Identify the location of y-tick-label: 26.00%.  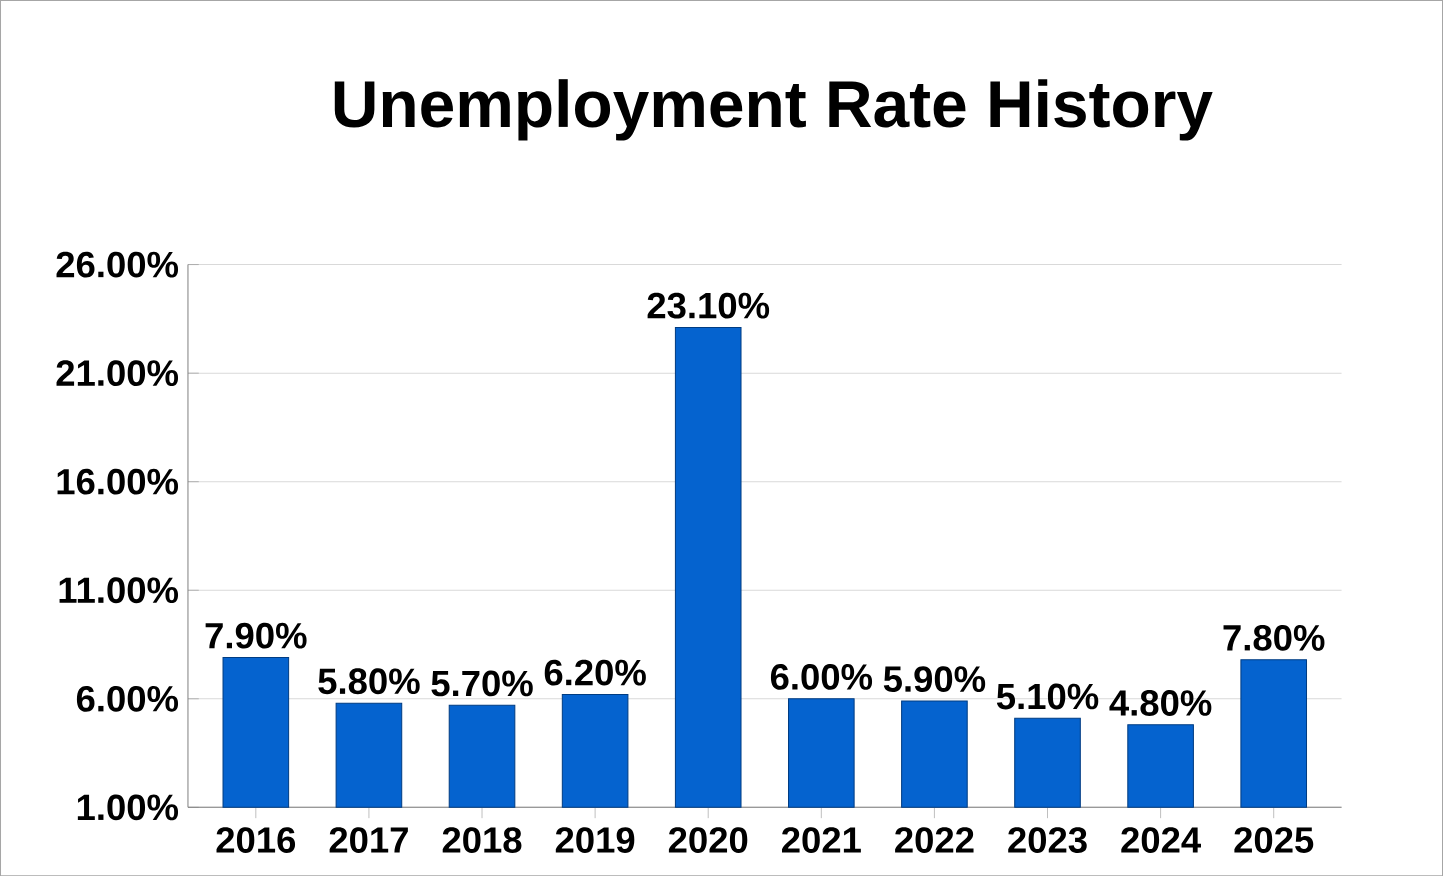
(117, 264).